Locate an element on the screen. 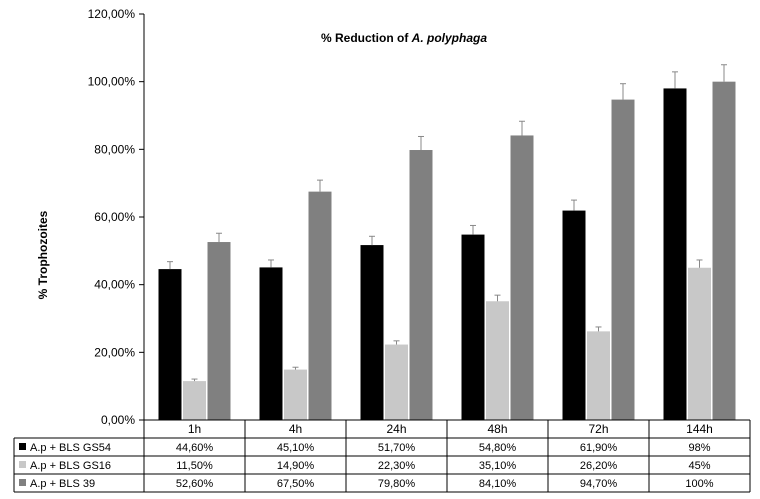 The height and width of the screenshot is (499, 760). y-tick-label: 80,00% is located at coordinates (114, 149).